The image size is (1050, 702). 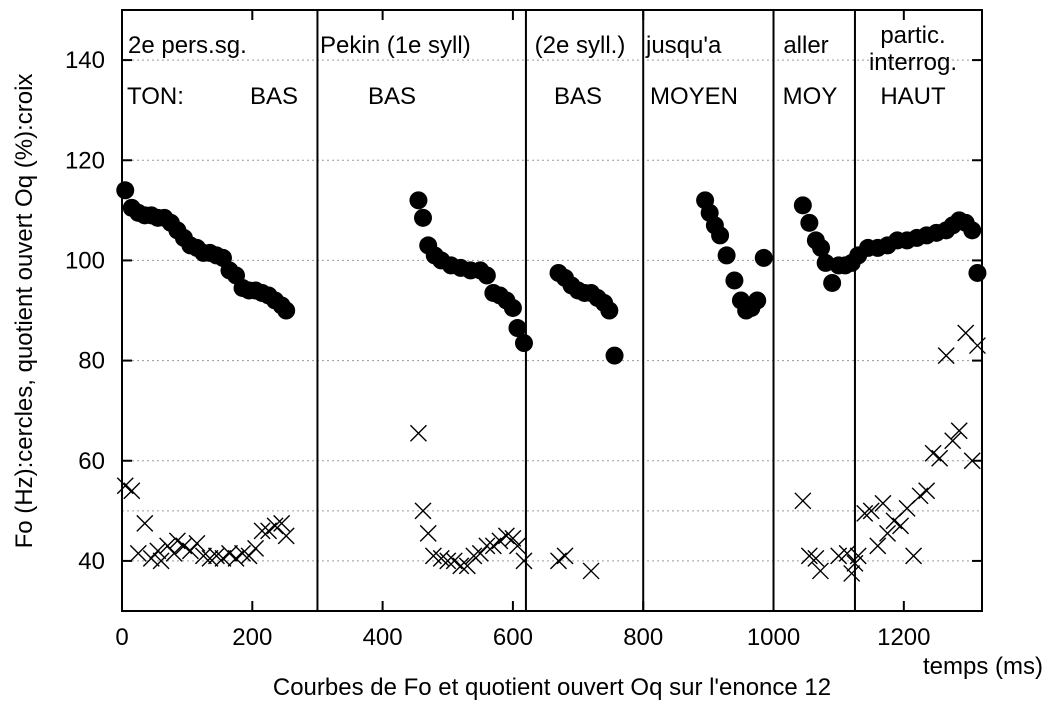 What do you see at coordinates (912, 35) in the screenshot?
I see `segment-label: partic.` at bounding box center [912, 35].